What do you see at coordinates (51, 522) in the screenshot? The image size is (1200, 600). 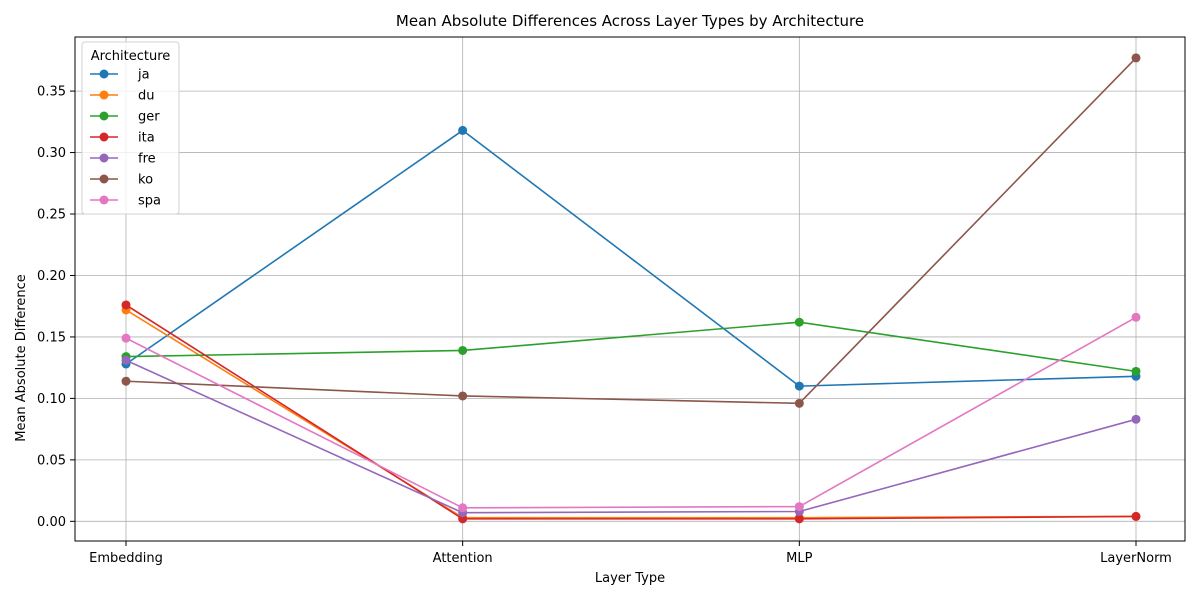 I see `y-tick-label: 0.00` at bounding box center [51, 522].